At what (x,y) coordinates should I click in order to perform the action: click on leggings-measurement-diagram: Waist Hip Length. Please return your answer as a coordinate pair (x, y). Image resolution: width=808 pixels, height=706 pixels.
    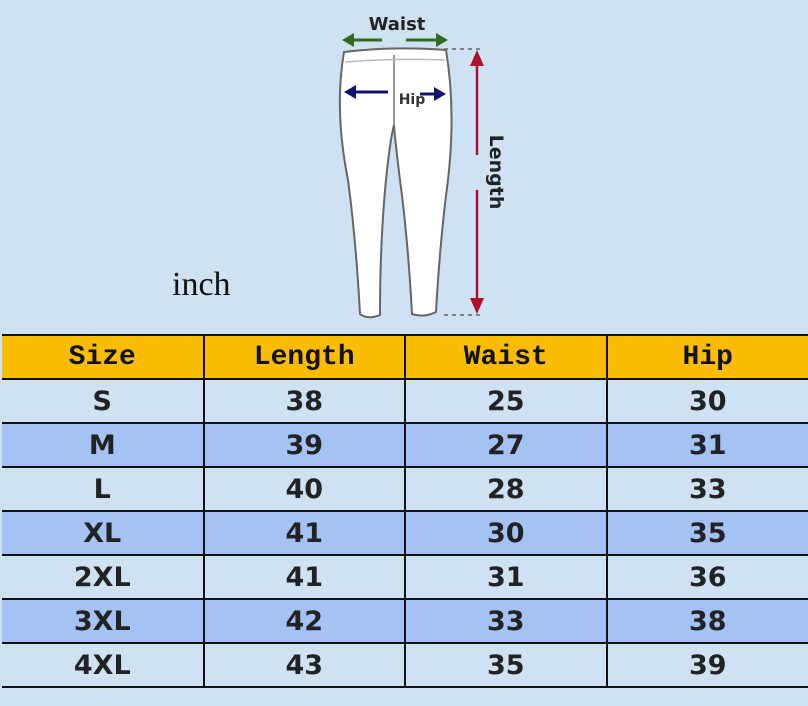
    Looking at the image, I should click on (422, 166).